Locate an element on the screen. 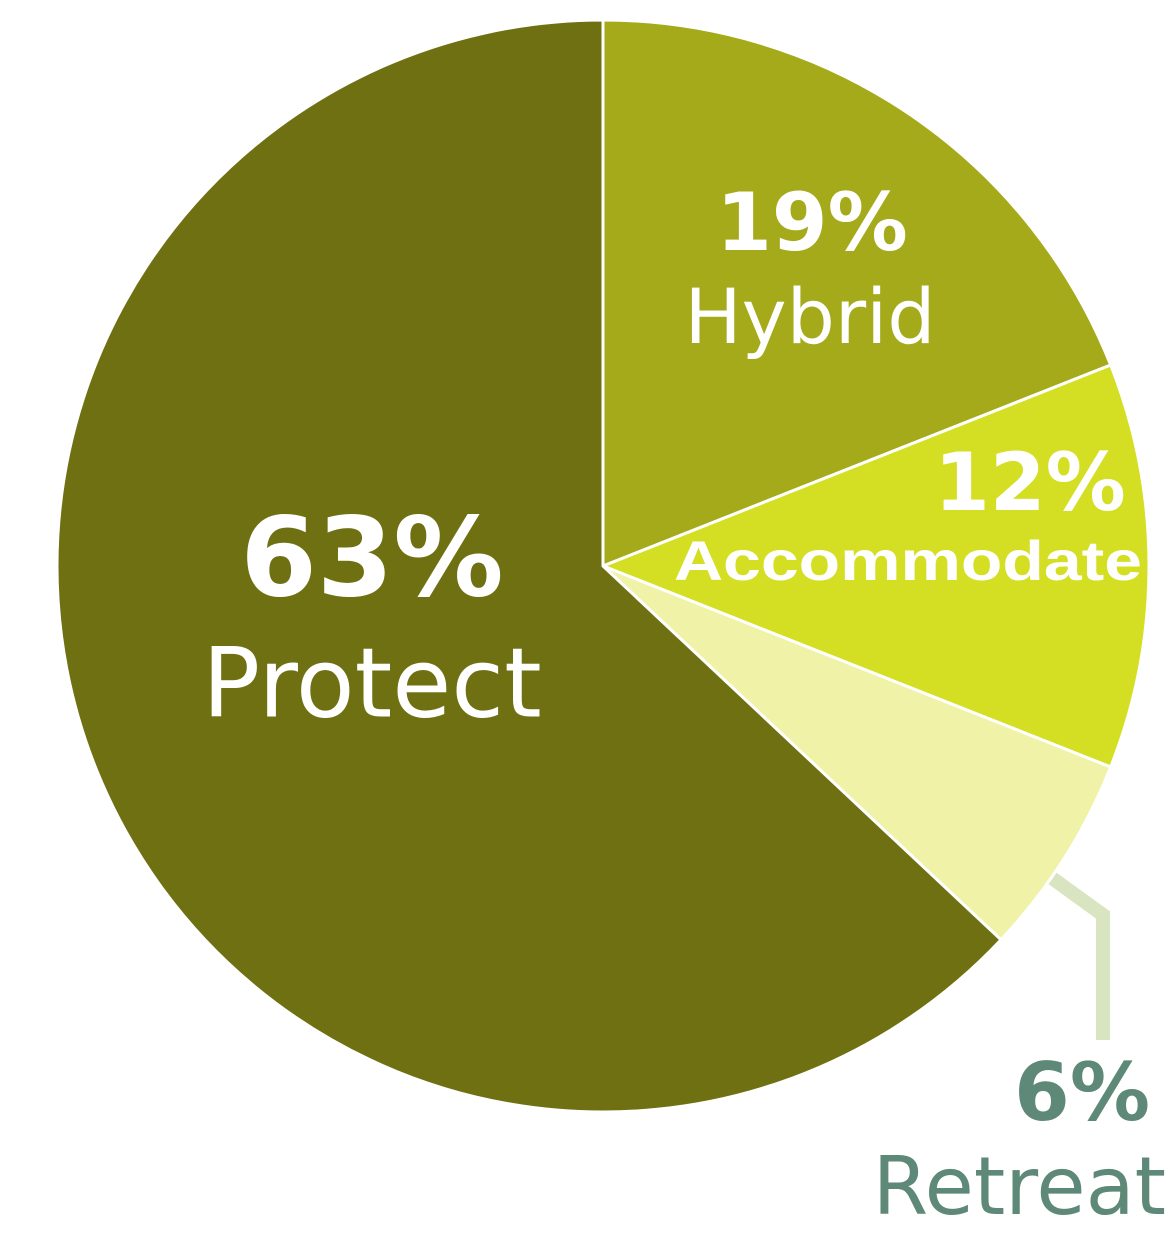 The image size is (1170, 1237). slice-category-label: Hybrid is located at coordinates (810, 316).